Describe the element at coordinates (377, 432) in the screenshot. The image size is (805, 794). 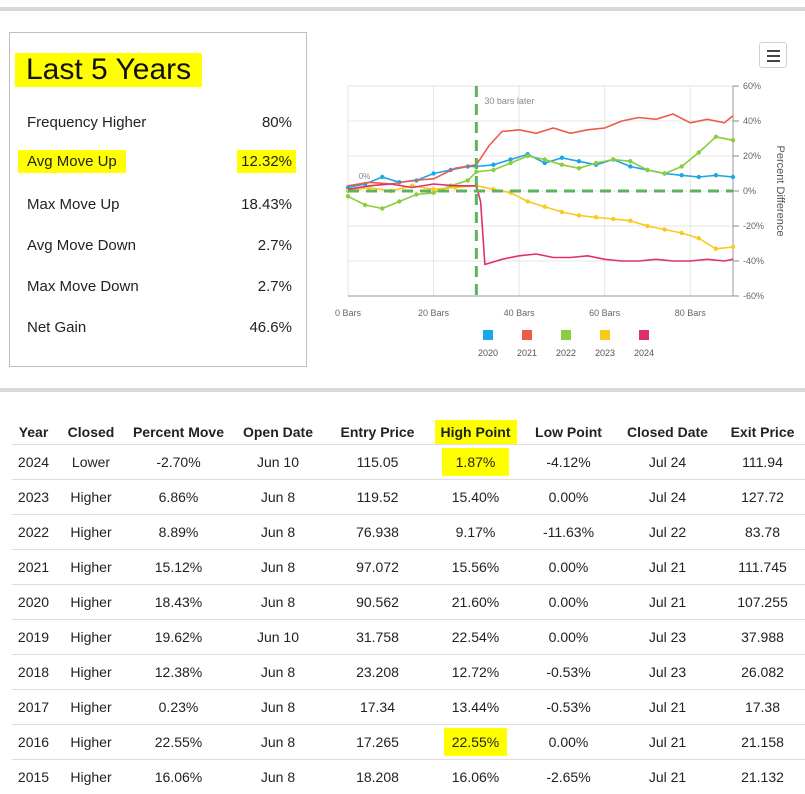
I see `header-entry-price: Entry Price` at that location.